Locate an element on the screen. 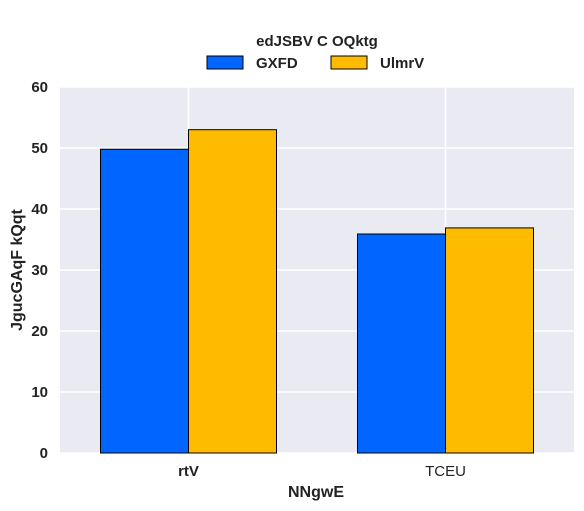 The image size is (584, 511). x-axis-label: NNgwE is located at coordinates (316, 492).